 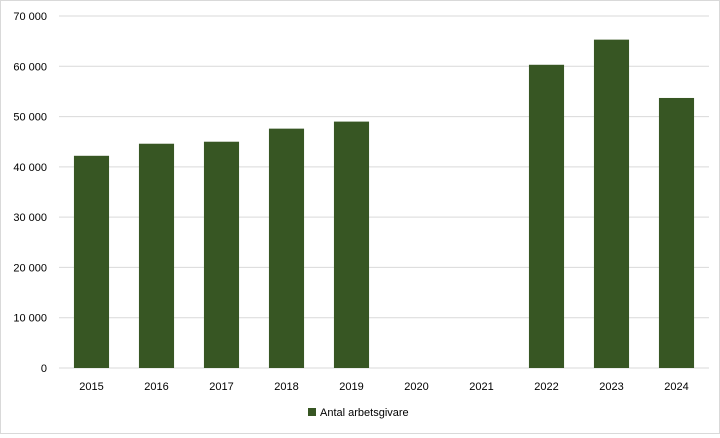 What do you see at coordinates (546, 216) in the screenshot?
I see `bar-2022` at bounding box center [546, 216].